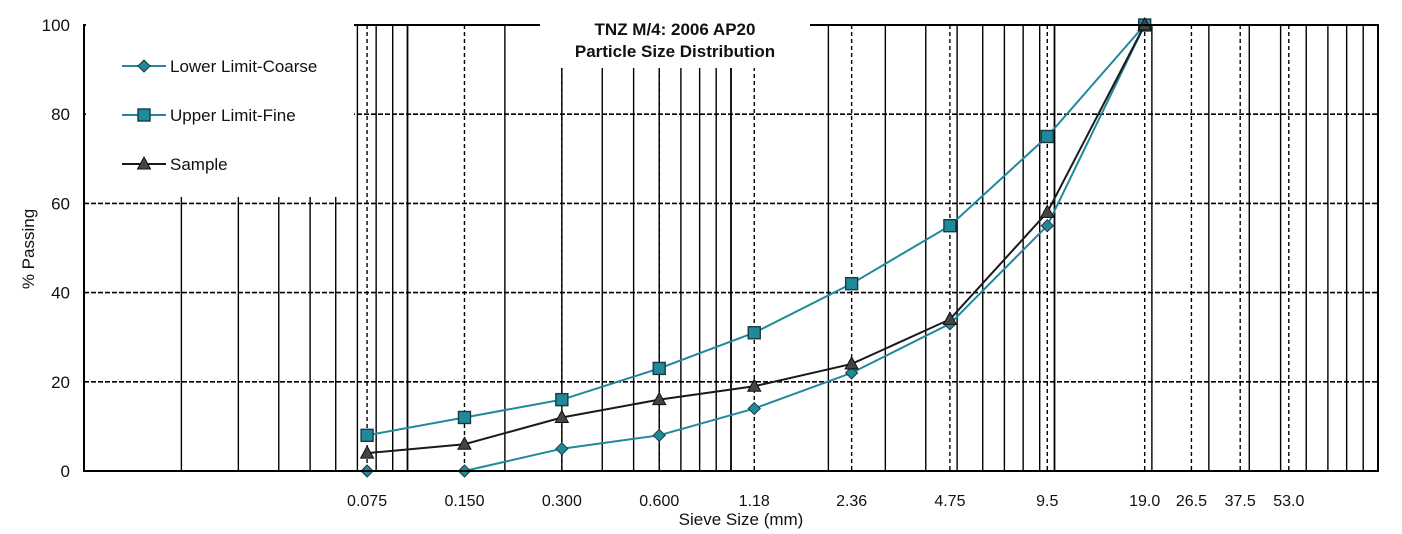  I want to click on legend-label: Lower Limit-Coarse, so click(243, 66).